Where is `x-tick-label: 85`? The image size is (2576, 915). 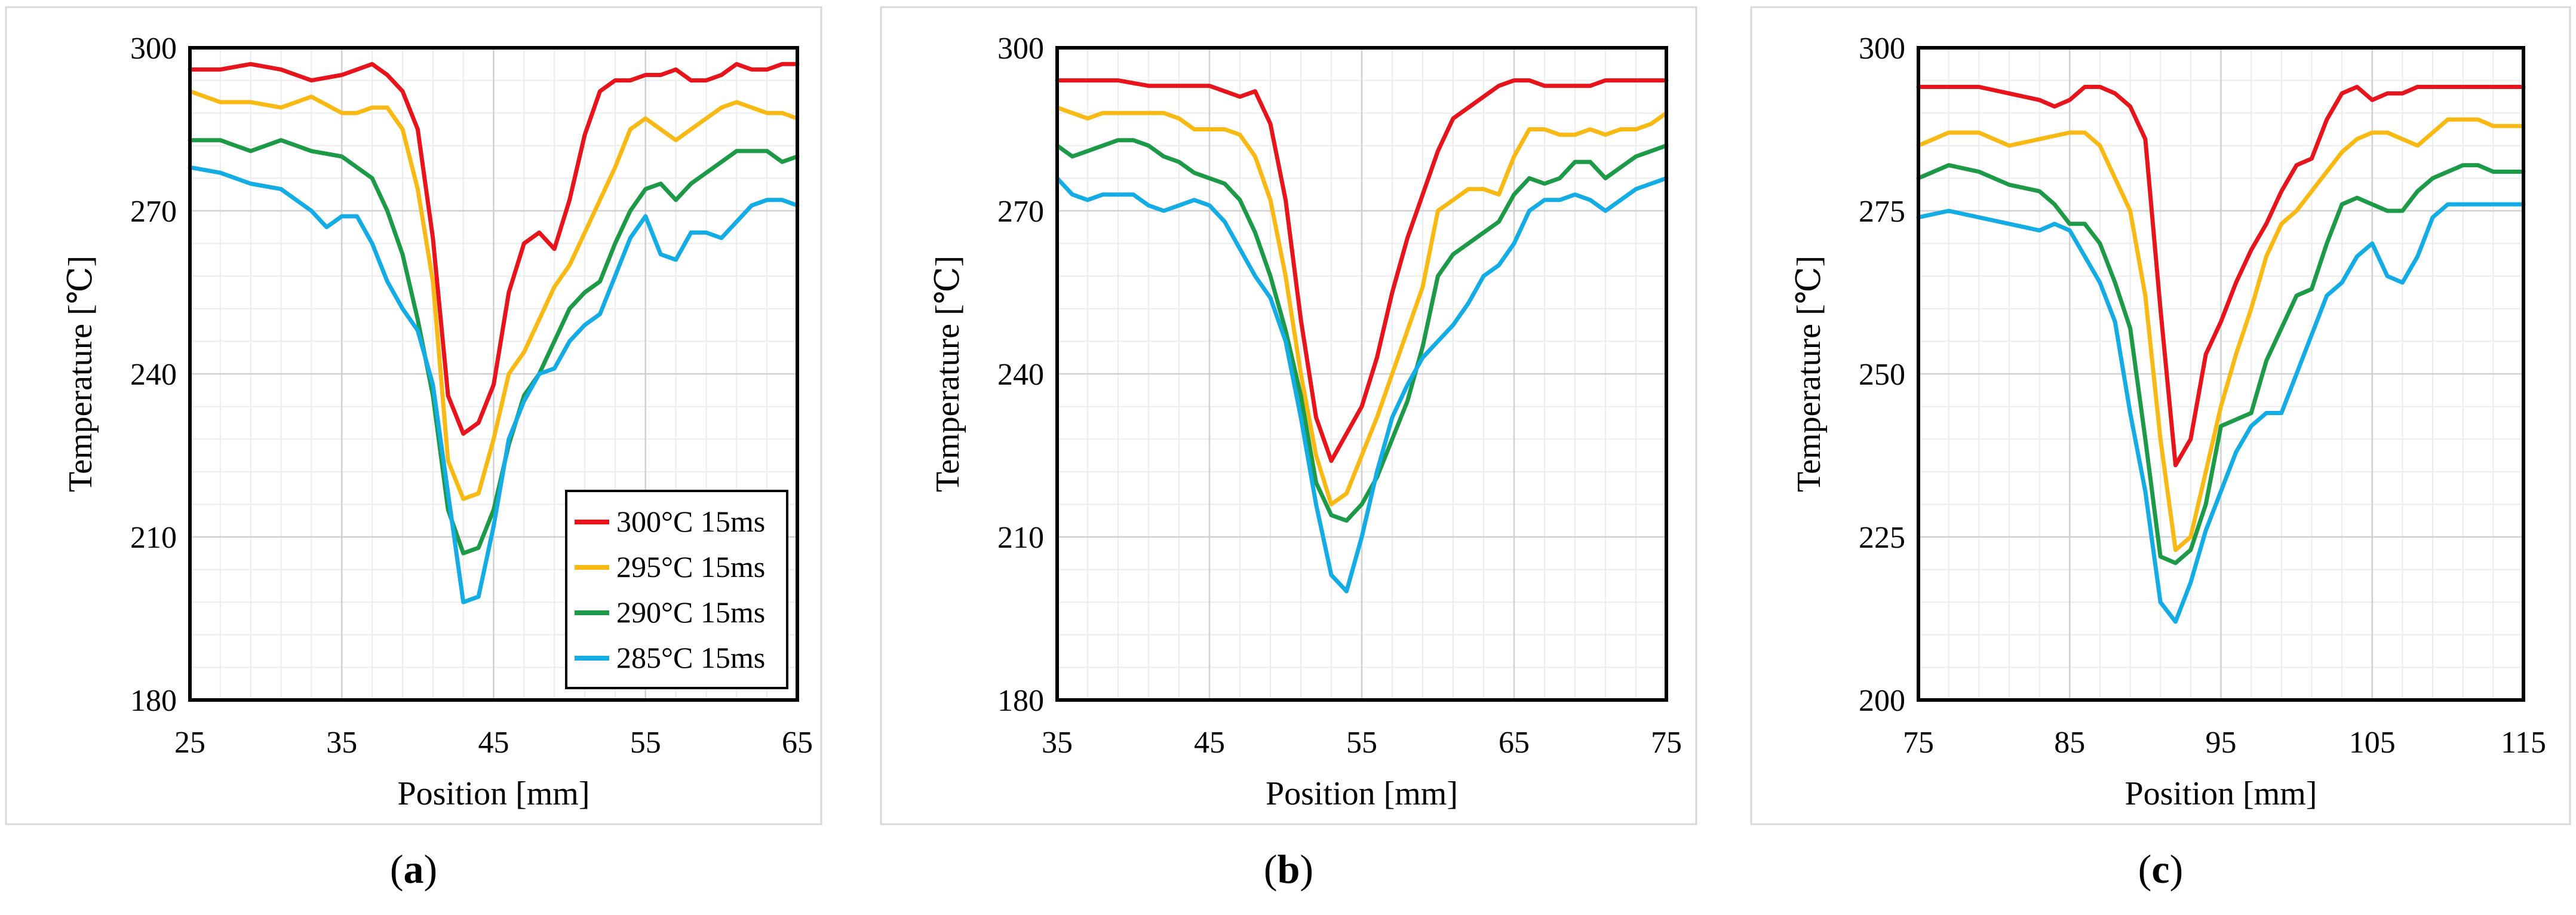
x-tick-label: 85 is located at coordinates (2069, 743).